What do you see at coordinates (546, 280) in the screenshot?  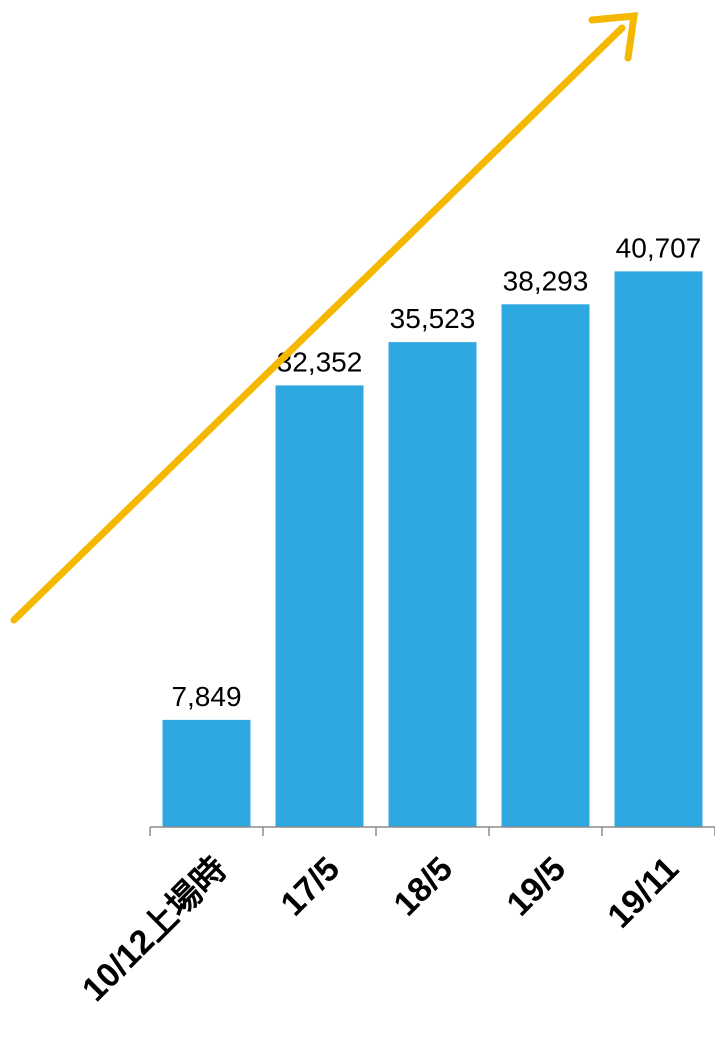 I see `bar-value-label-3: 38,293` at bounding box center [546, 280].